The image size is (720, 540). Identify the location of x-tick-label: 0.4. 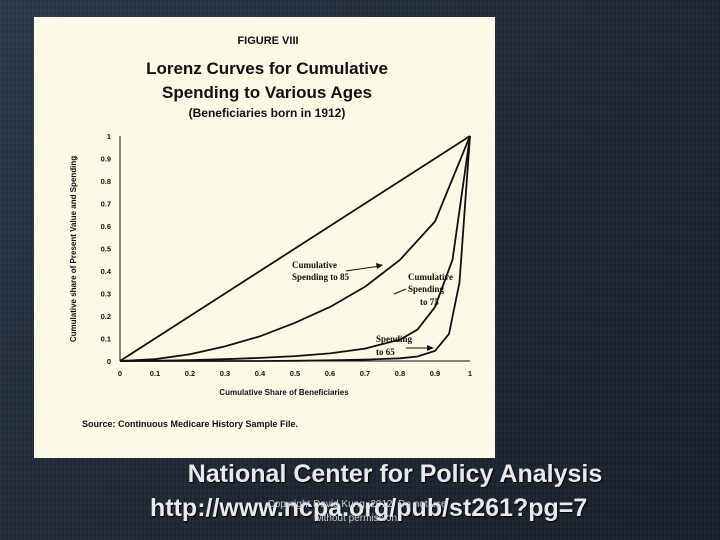
(260, 373).